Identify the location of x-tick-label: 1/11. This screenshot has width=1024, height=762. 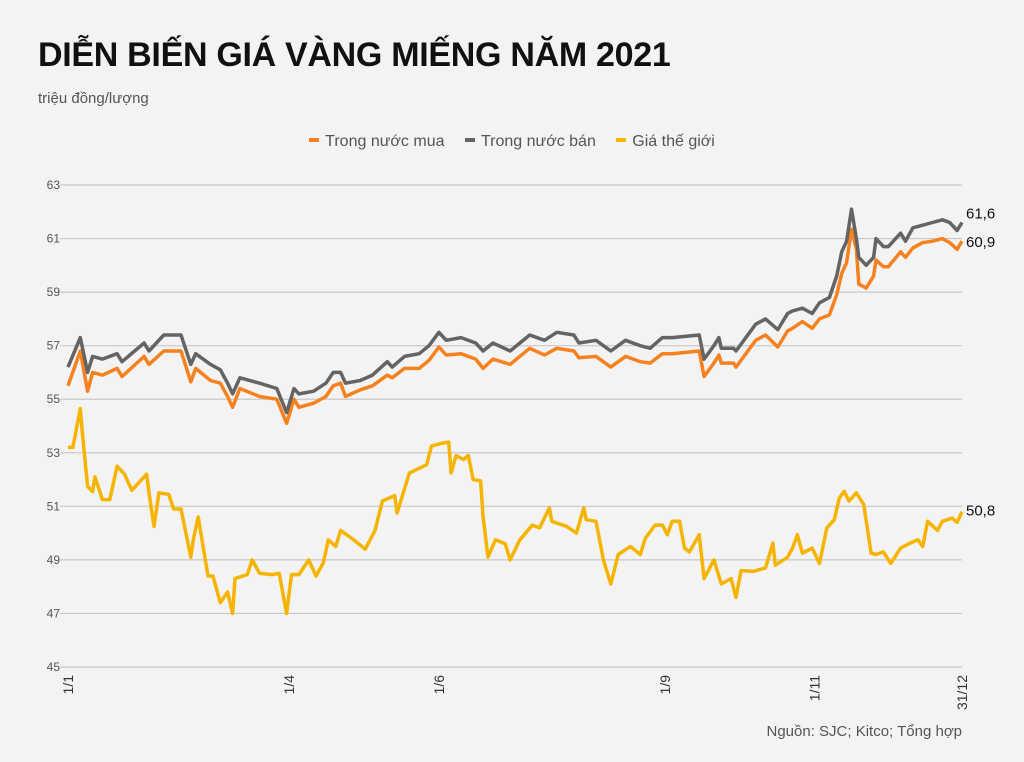
(815, 688).